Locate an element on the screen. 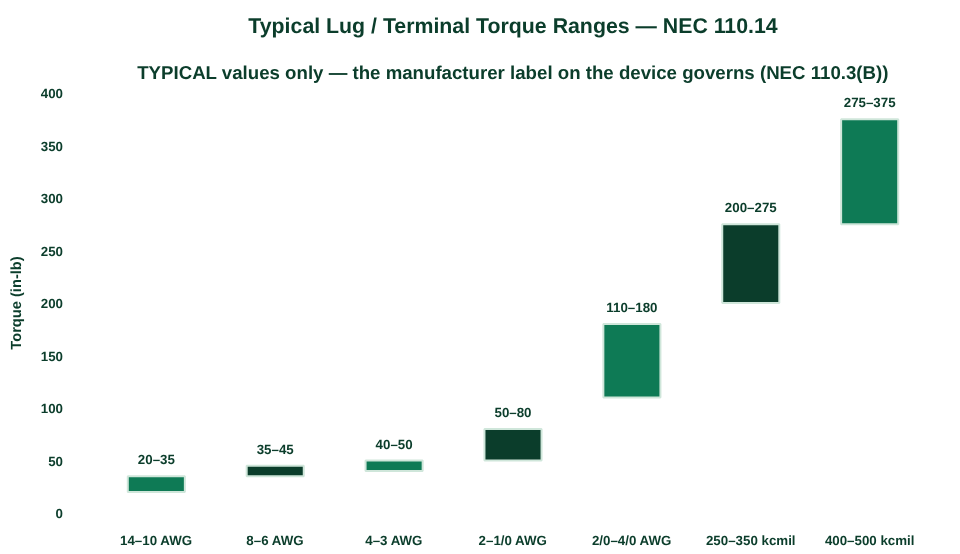 This screenshot has height=554, width=960. chart-title: Typical Lug / Terminal Torque Ranges — NEC 110.14 is located at coordinates (513, 27).